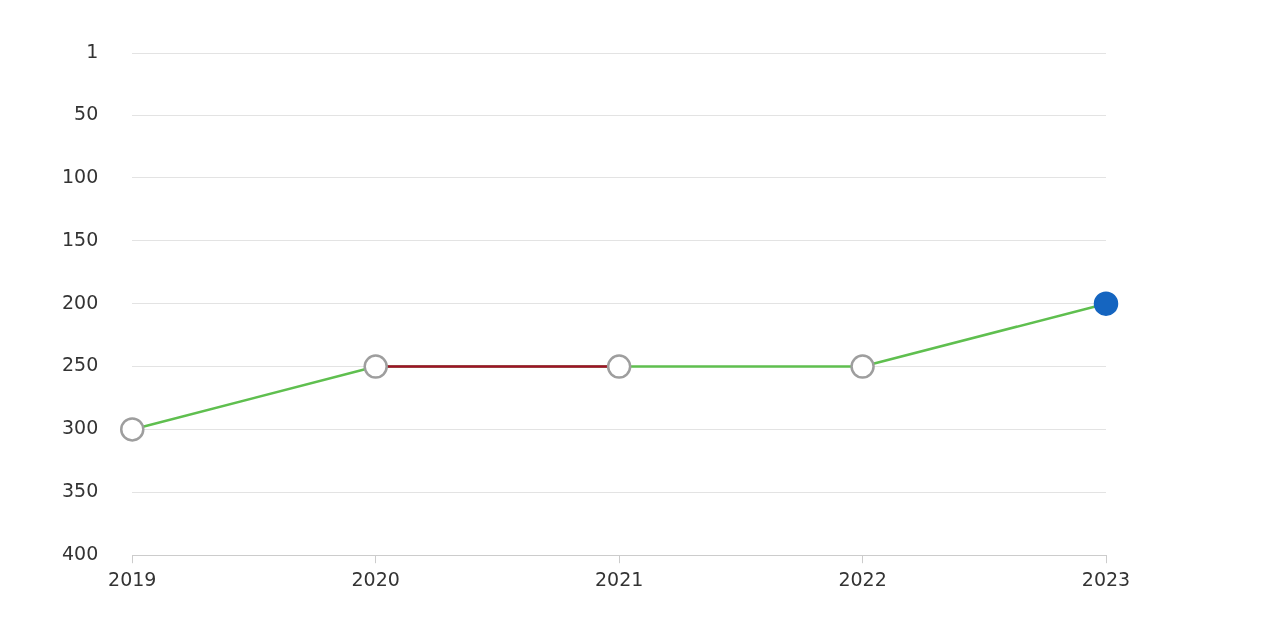  I want to click on y-tick-label: 250, so click(80, 364).